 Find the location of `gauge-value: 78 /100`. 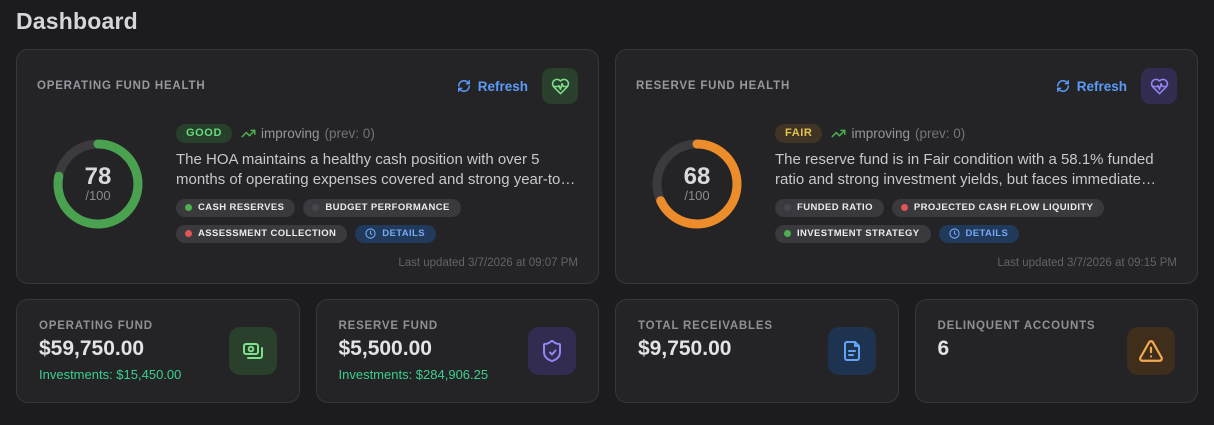

gauge-value: 78 /100 is located at coordinates (98, 184).